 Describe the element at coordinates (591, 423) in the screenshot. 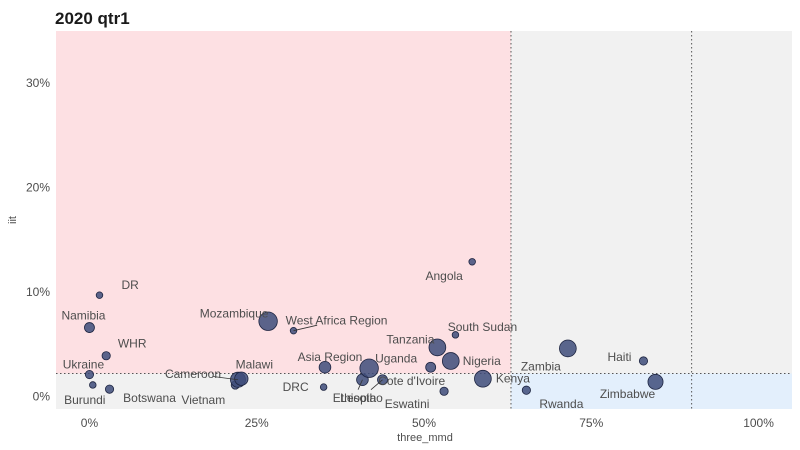

I see `x-tick-label: 75%` at that location.